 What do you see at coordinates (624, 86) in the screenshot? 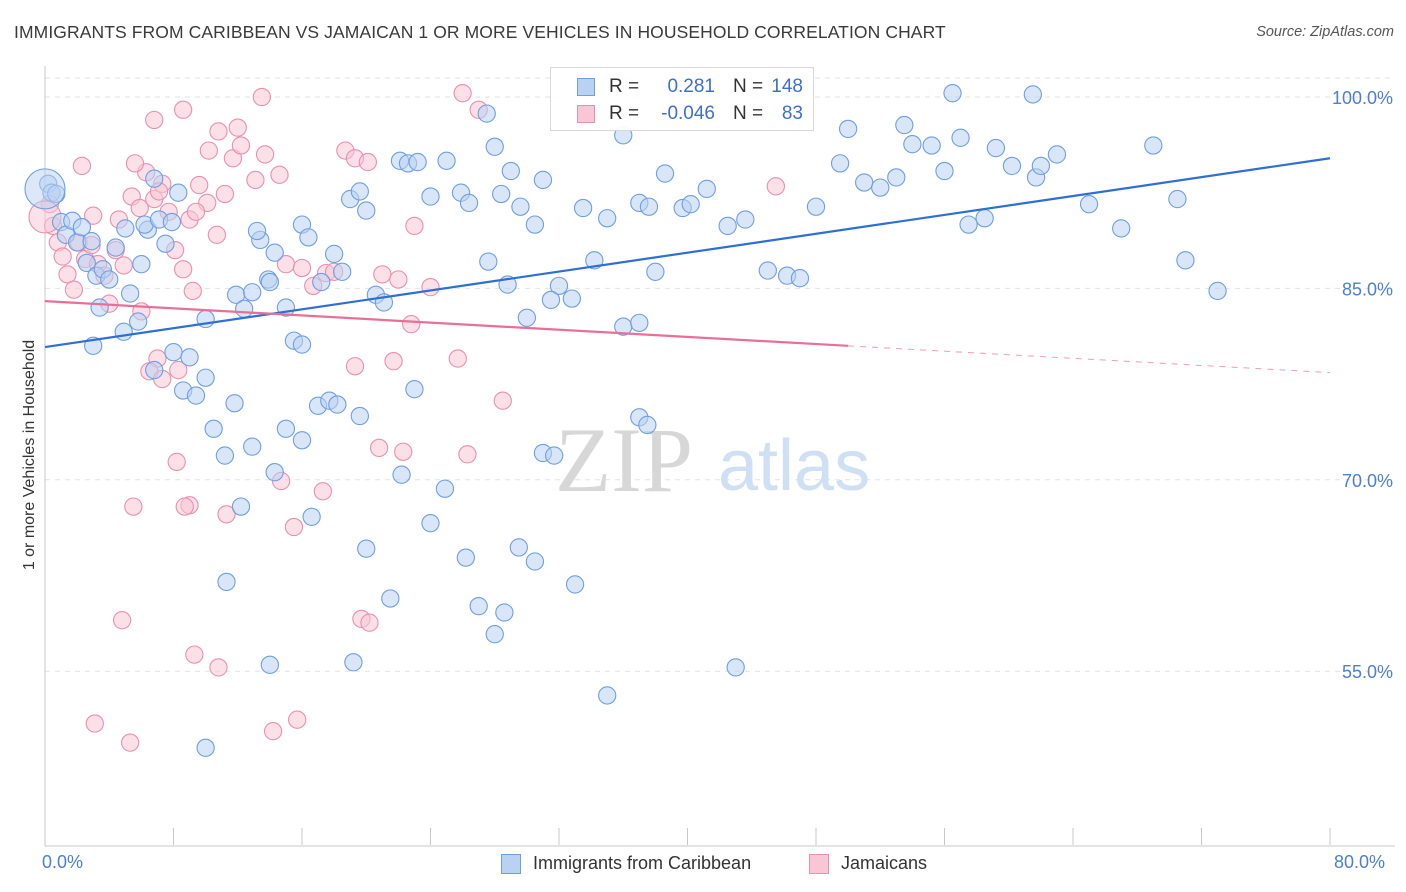
I see `legend-r-label: R =` at bounding box center [624, 86].